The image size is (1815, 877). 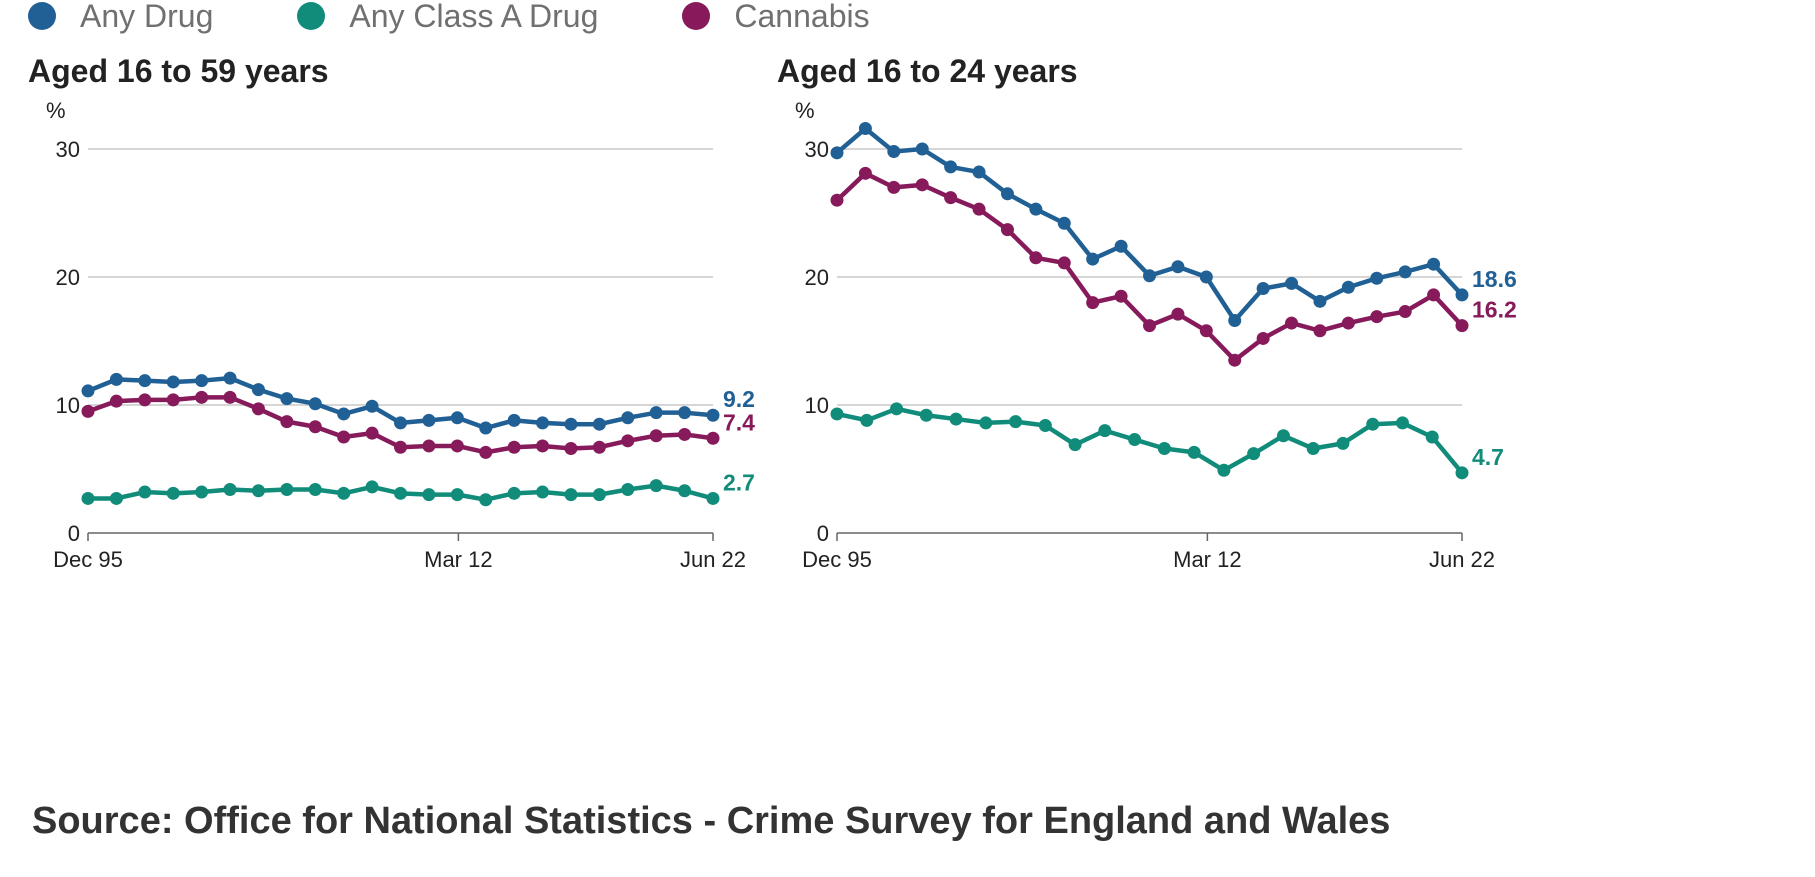 I want to click on legend-item-any-drug: Any Drug, so click(x=120, y=17).